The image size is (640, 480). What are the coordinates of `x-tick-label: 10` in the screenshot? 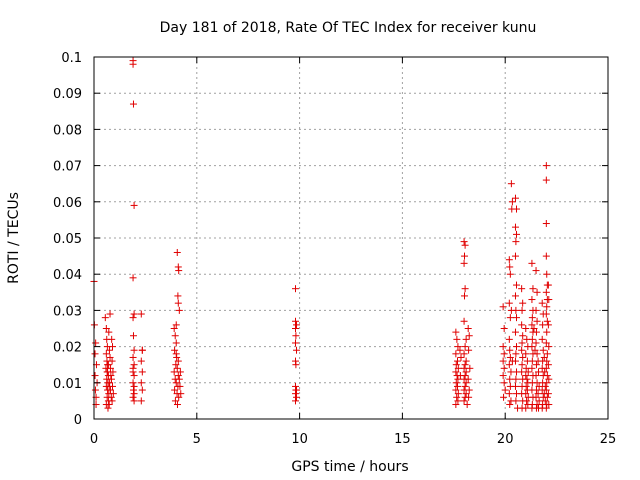 It's located at (299, 439).